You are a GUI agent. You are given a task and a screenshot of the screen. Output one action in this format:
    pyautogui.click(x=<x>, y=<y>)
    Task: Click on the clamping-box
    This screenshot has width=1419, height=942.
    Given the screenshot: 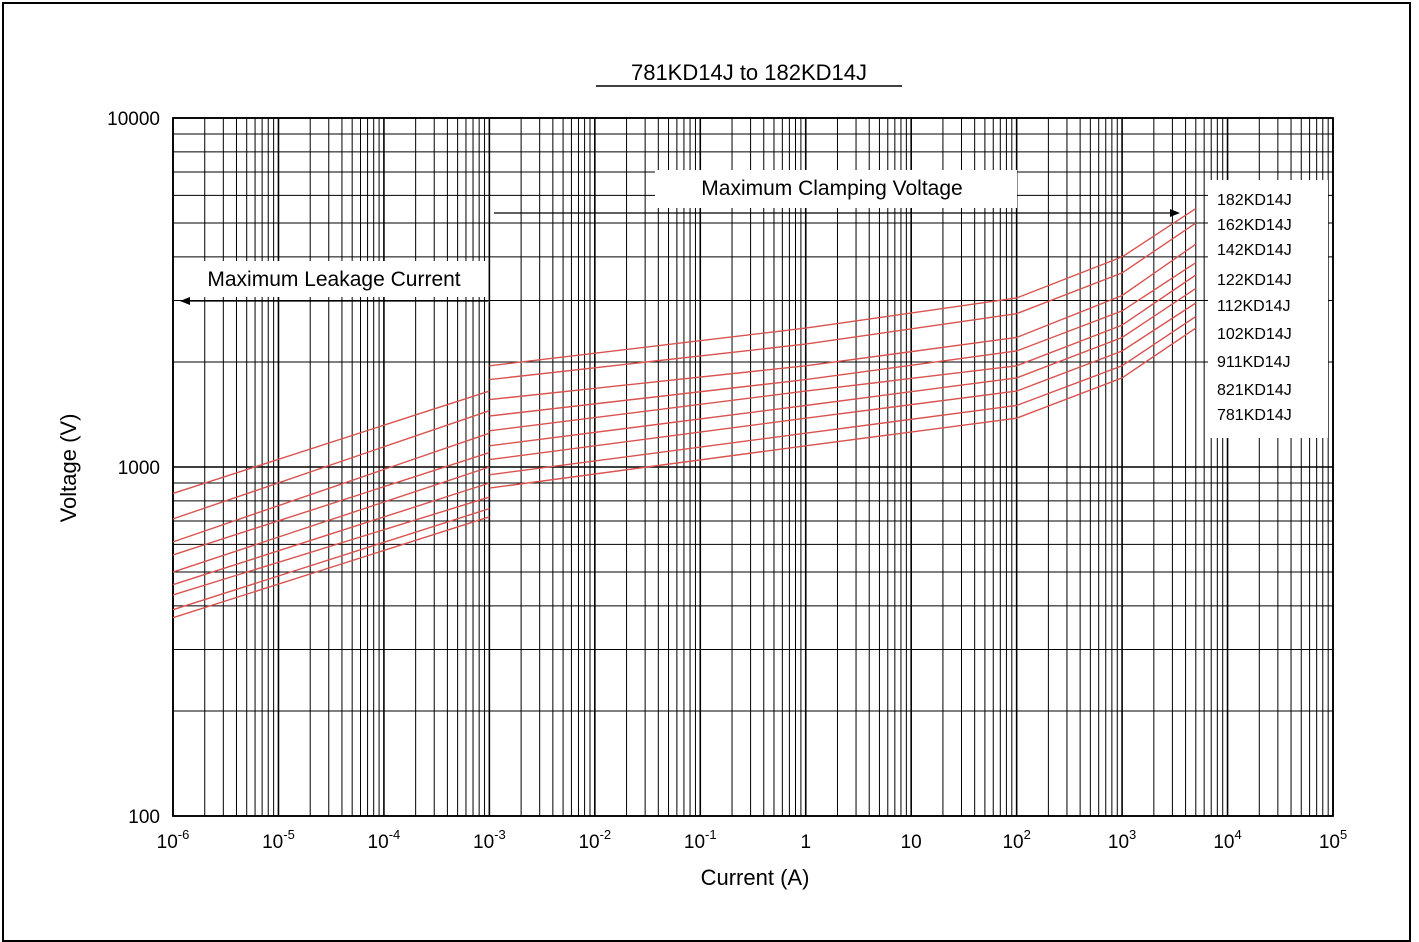 What is the action you would take?
    pyautogui.click(x=836, y=189)
    